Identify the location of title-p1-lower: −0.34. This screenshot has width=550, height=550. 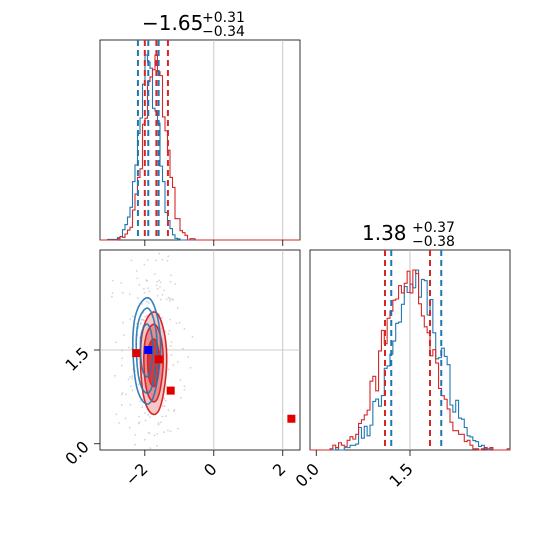
(223, 32).